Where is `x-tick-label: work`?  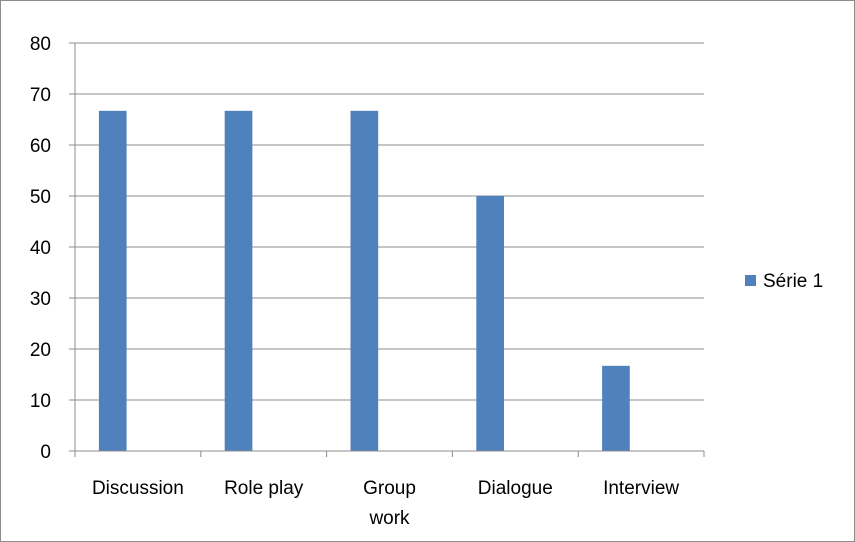
x-tick-label: work is located at coordinates (389, 518).